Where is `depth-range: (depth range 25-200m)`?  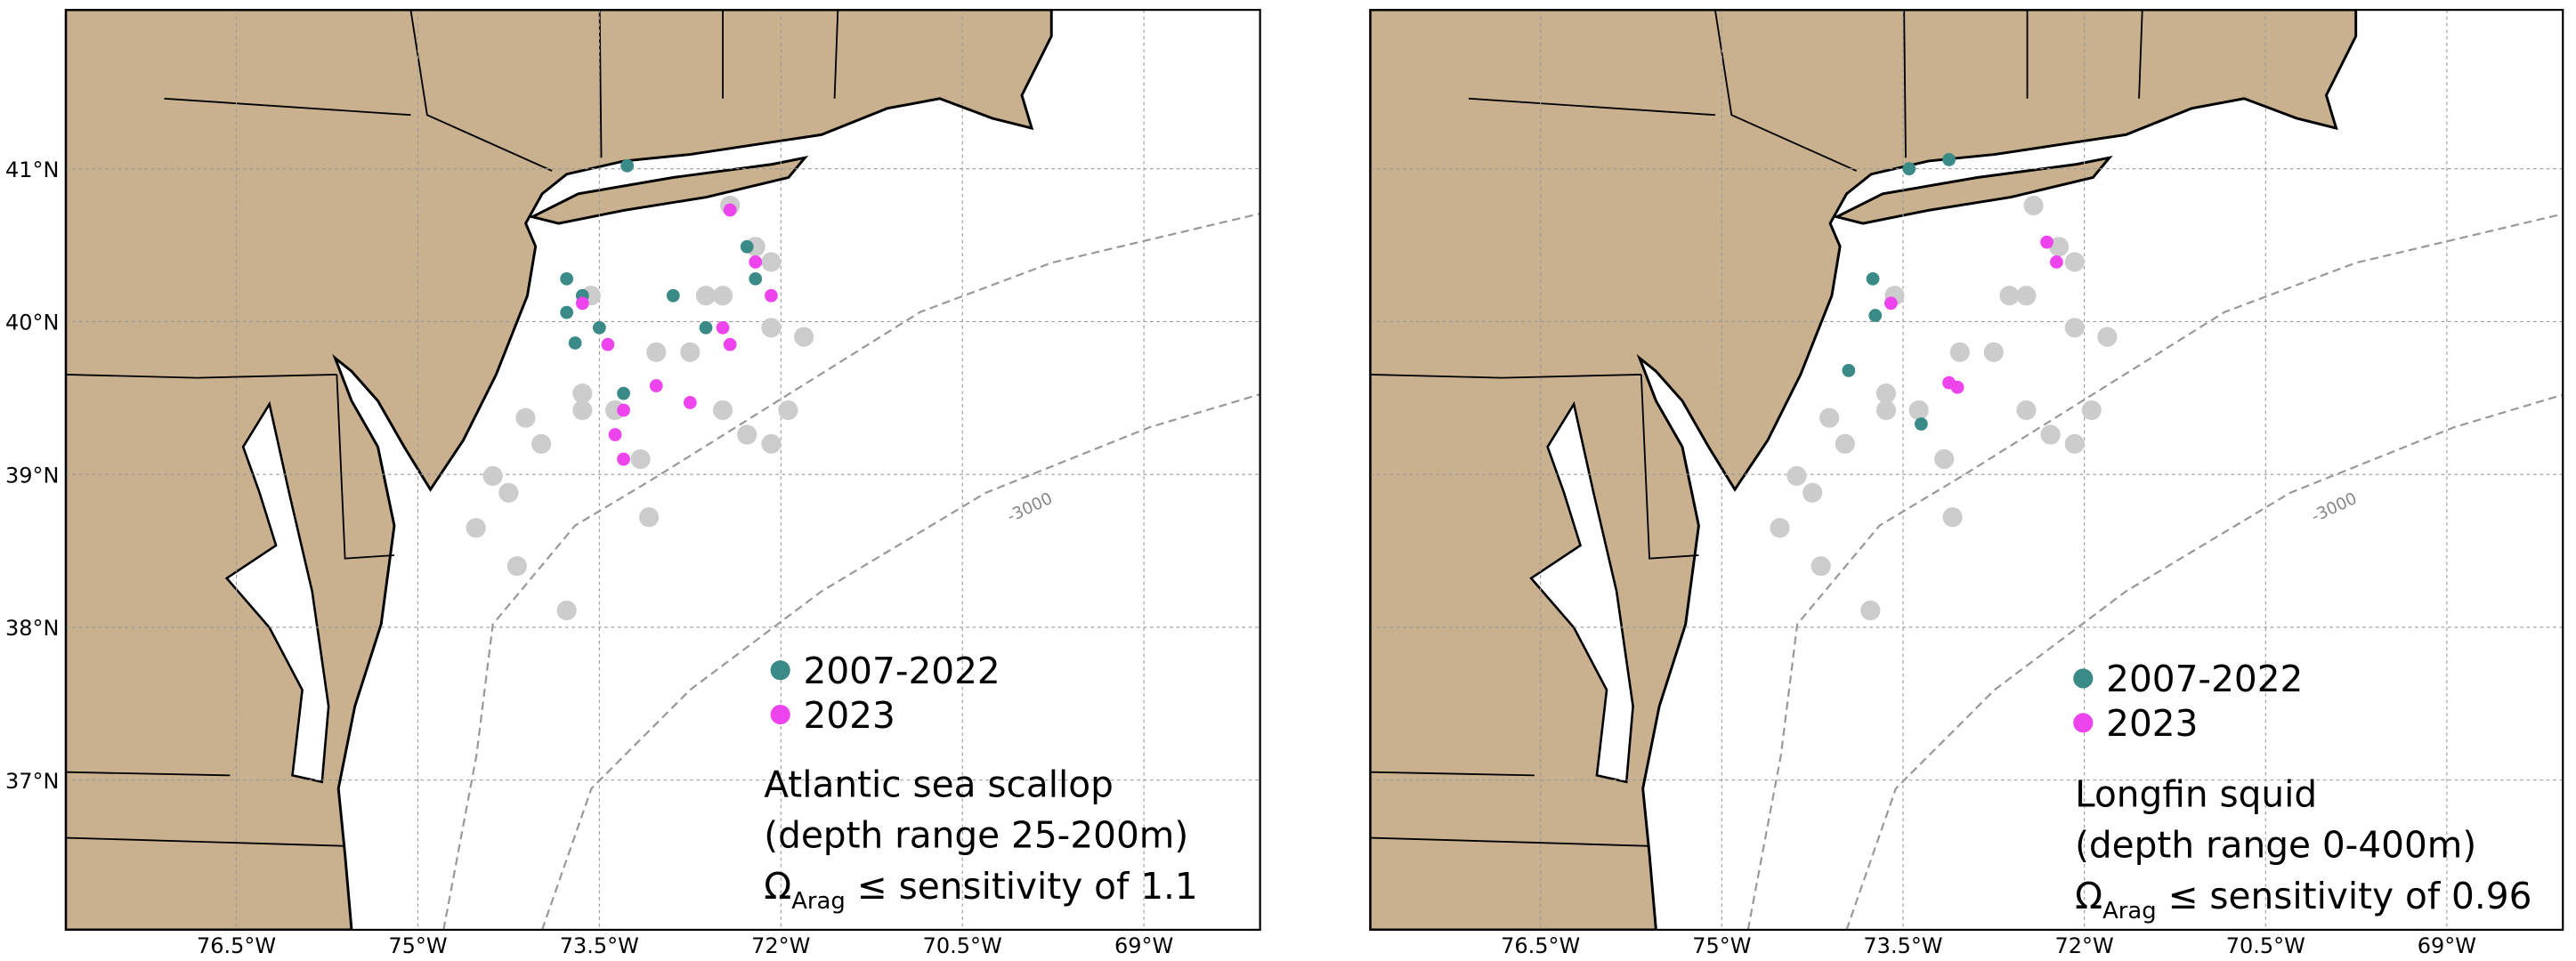
depth-range: (depth range 25-200m) is located at coordinates (976, 835).